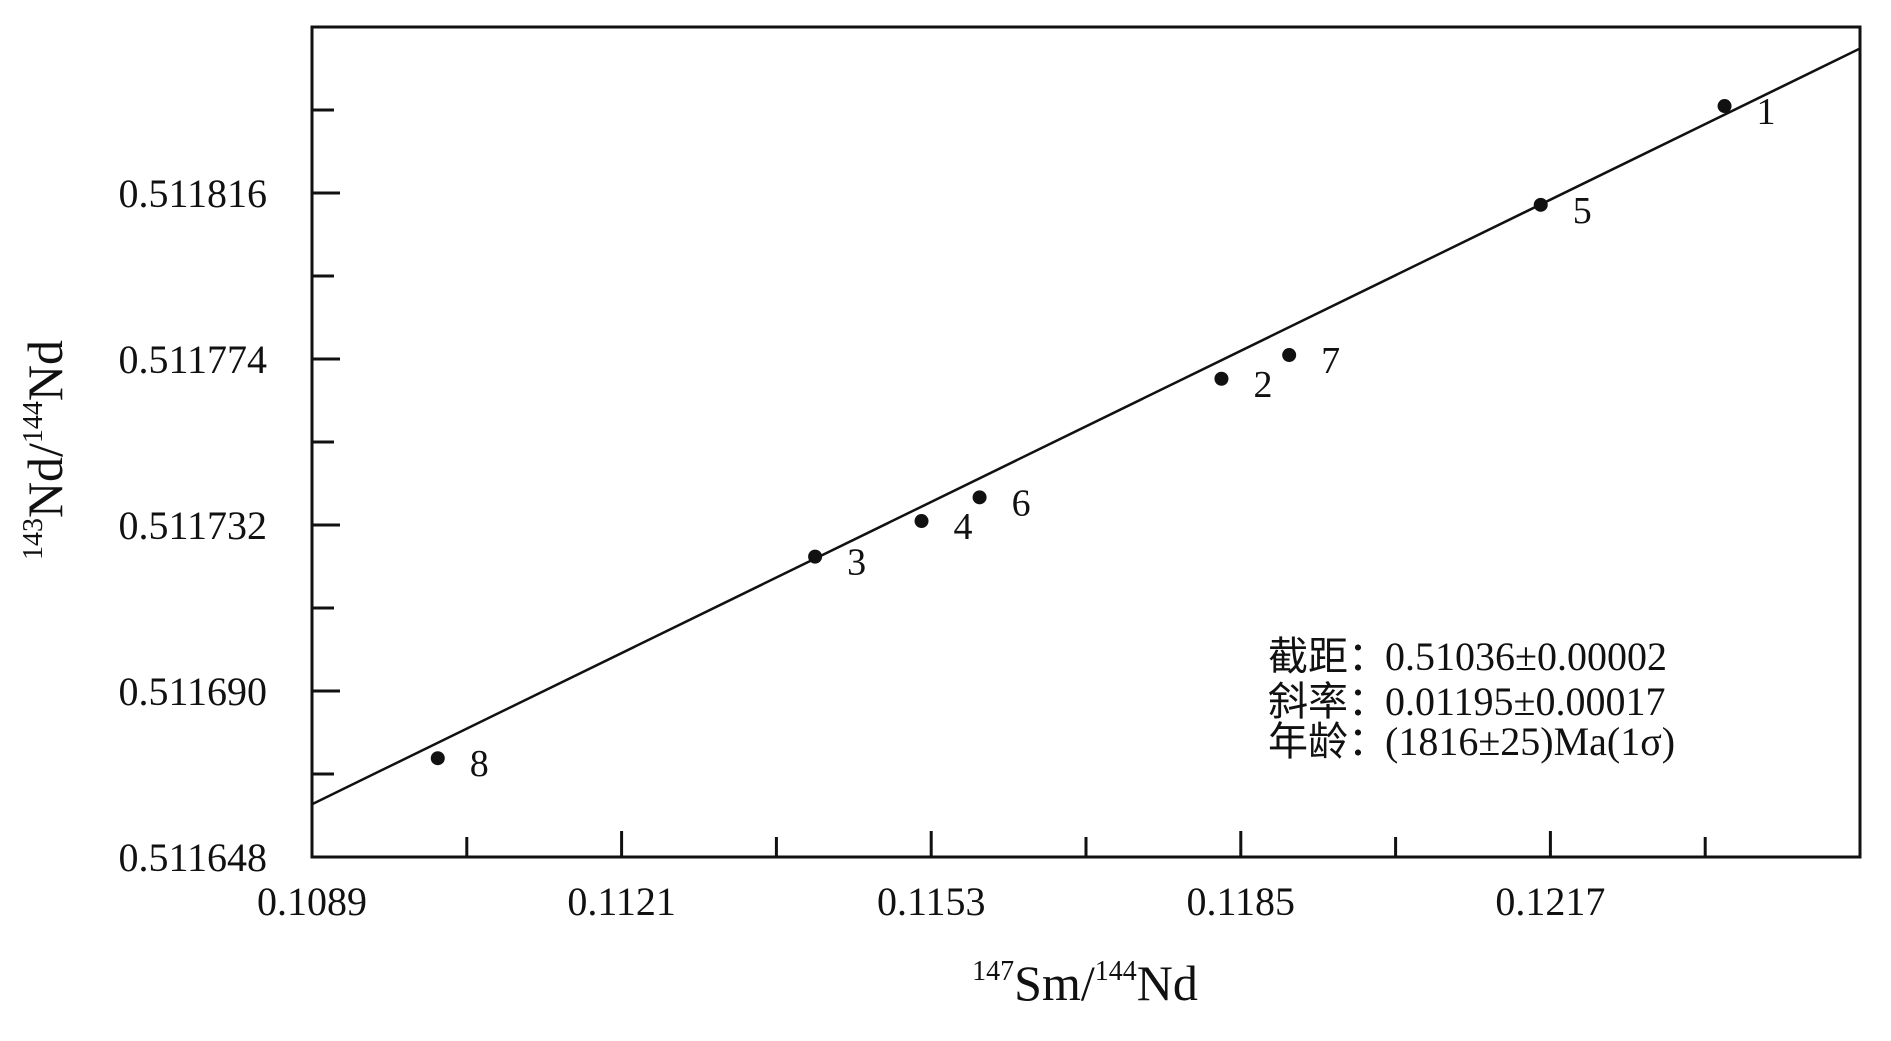 This screenshot has width=1891, height=1041. I want to click on data-point-label: 8, so click(479, 764).